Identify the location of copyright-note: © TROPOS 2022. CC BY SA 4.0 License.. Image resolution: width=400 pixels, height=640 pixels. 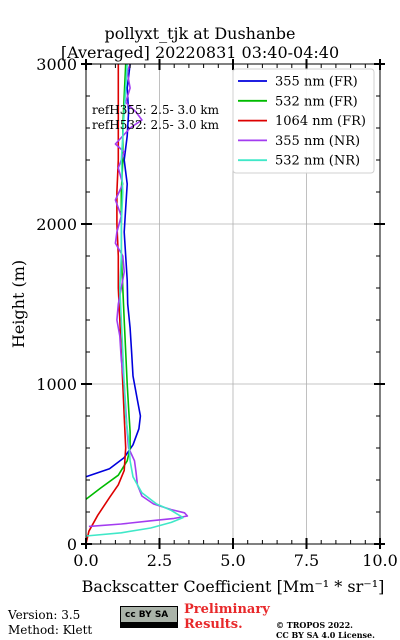
(325, 630).